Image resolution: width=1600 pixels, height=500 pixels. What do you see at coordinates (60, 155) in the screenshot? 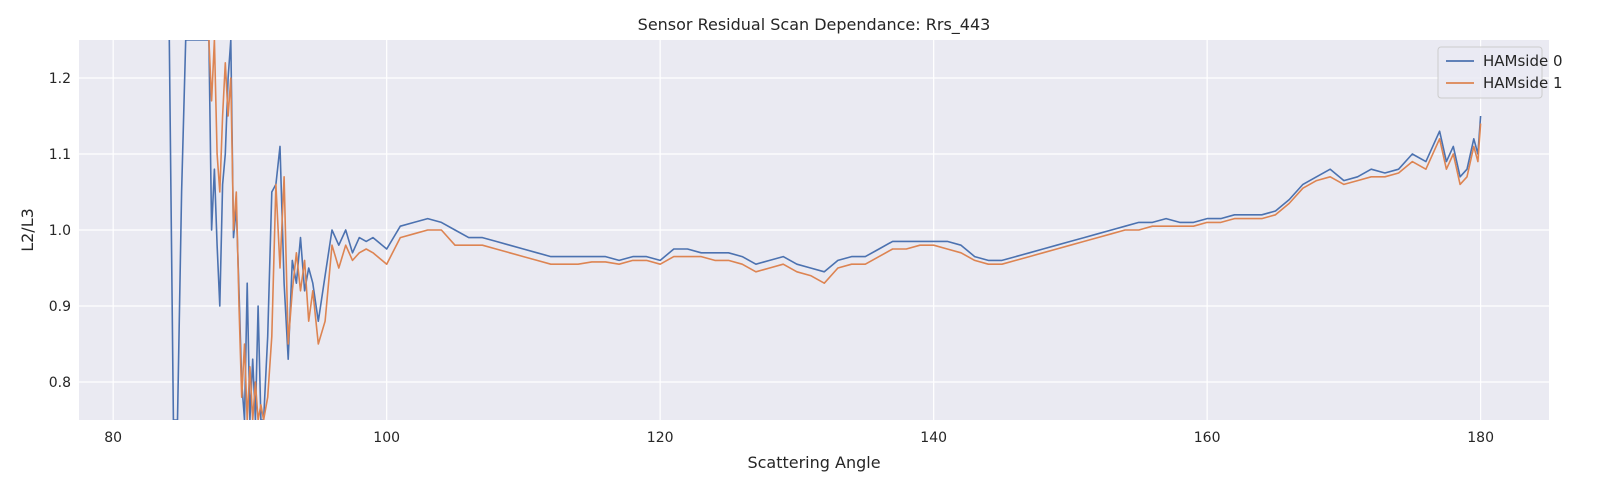
I see `y-tick-label: 1.1` at bounding box center [60, 155].